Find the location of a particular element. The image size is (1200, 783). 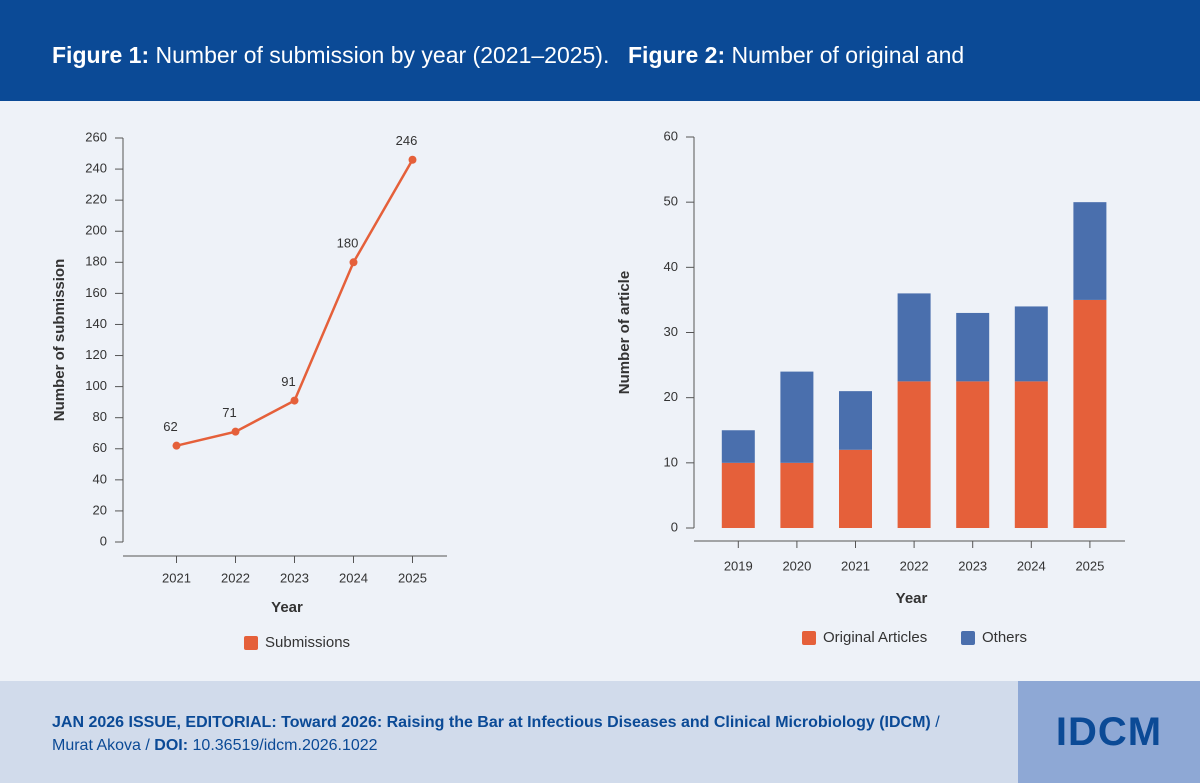

y-axis-title: Number of article is located at coordinates (624, 332).